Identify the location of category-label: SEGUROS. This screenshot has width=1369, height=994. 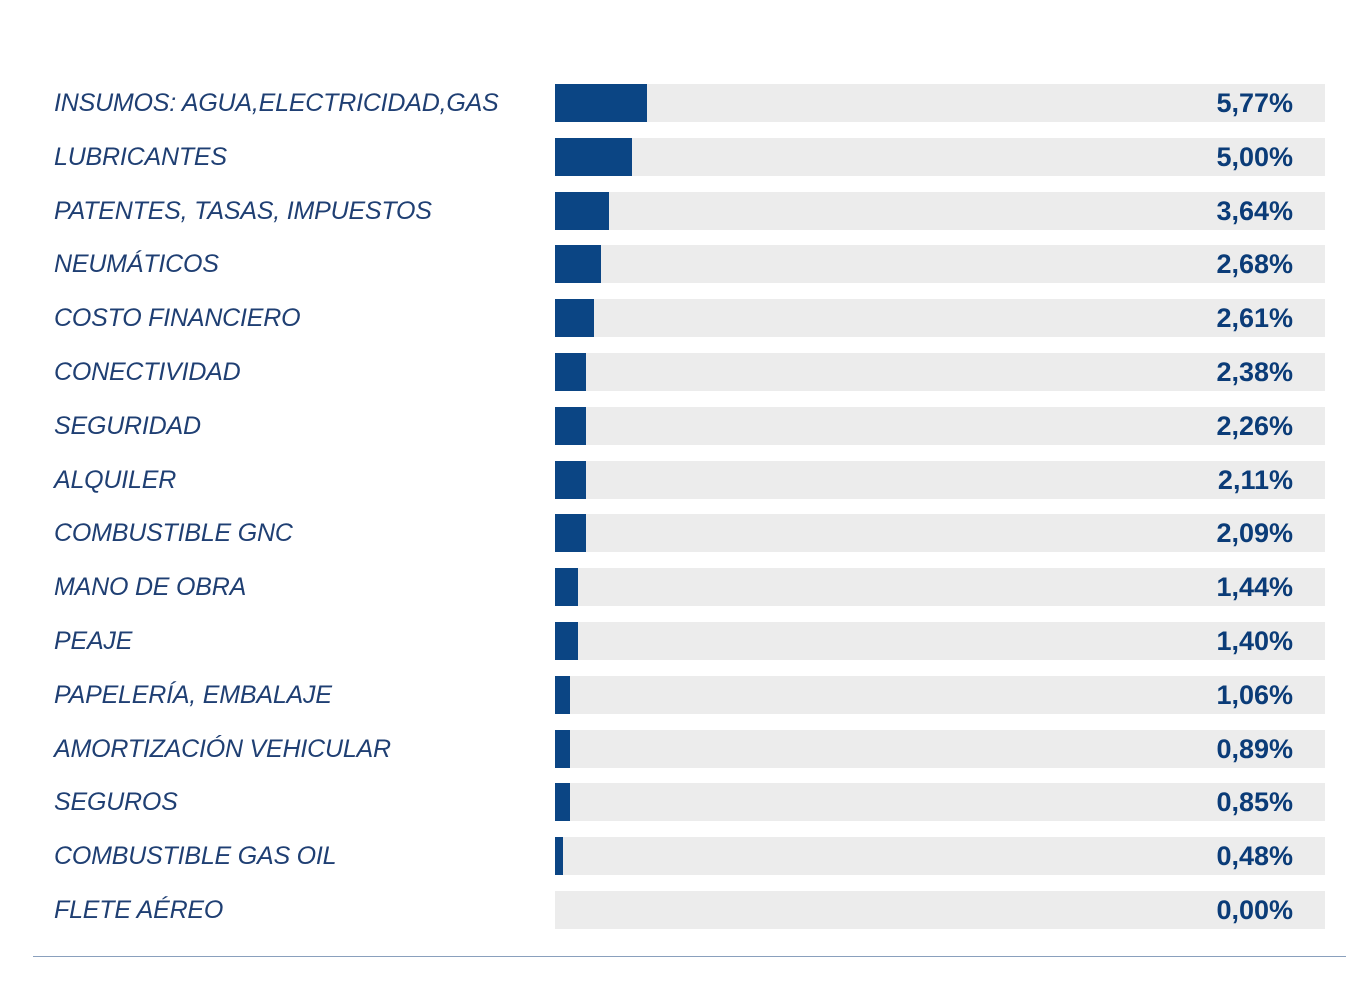
(116, 802).